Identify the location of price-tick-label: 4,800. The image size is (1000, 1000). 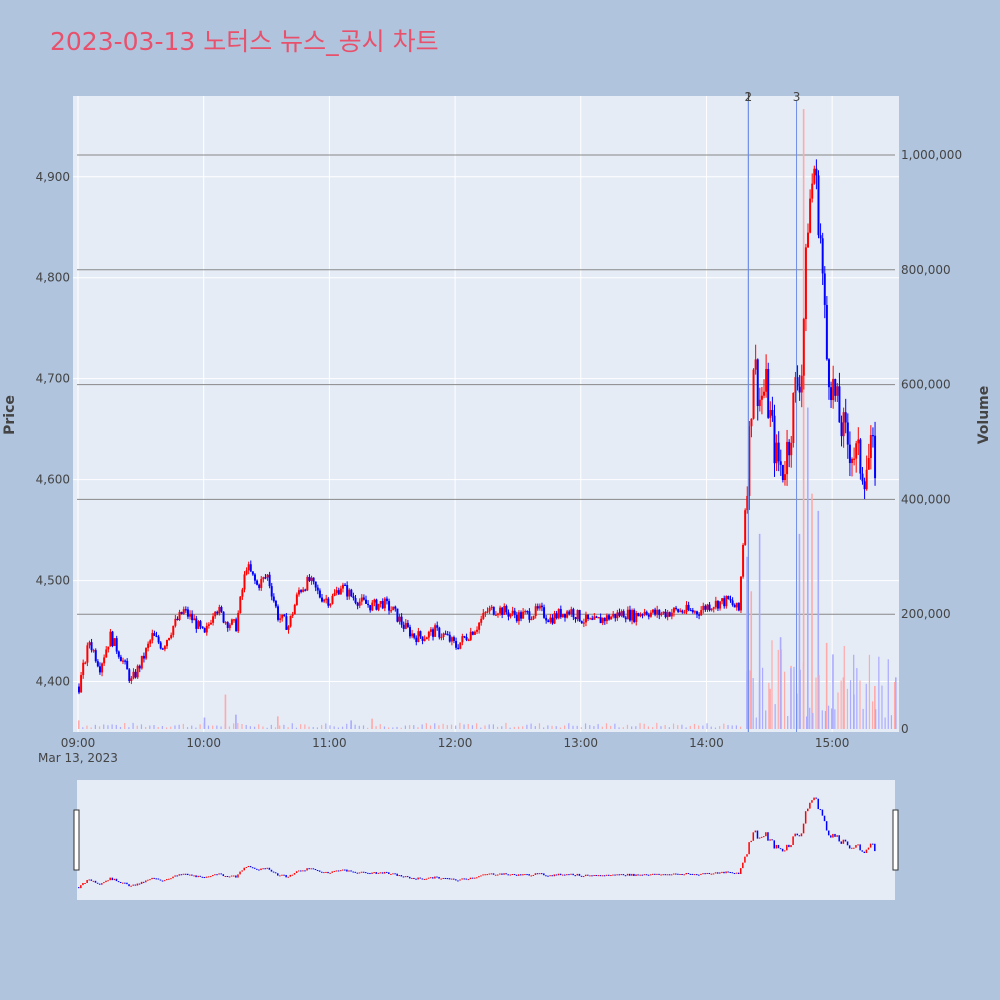
(53, 278).